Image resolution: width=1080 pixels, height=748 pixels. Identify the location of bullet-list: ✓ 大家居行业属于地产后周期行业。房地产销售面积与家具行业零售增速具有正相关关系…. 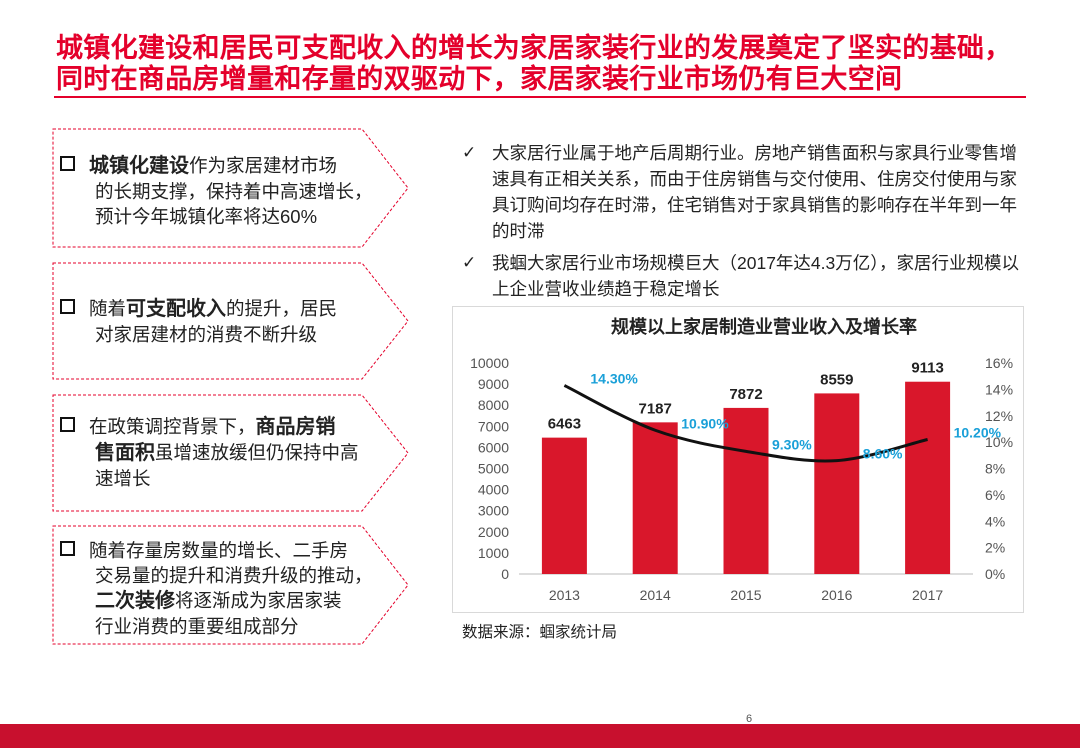
(742, 224).